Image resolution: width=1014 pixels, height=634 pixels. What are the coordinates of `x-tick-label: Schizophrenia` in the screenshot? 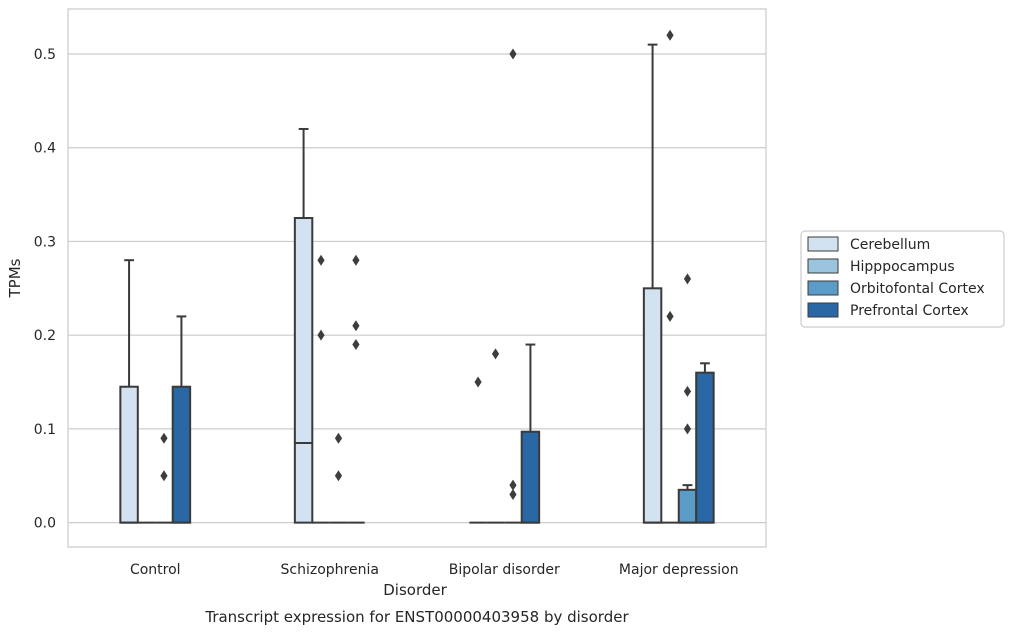 It's located at (330, 570).